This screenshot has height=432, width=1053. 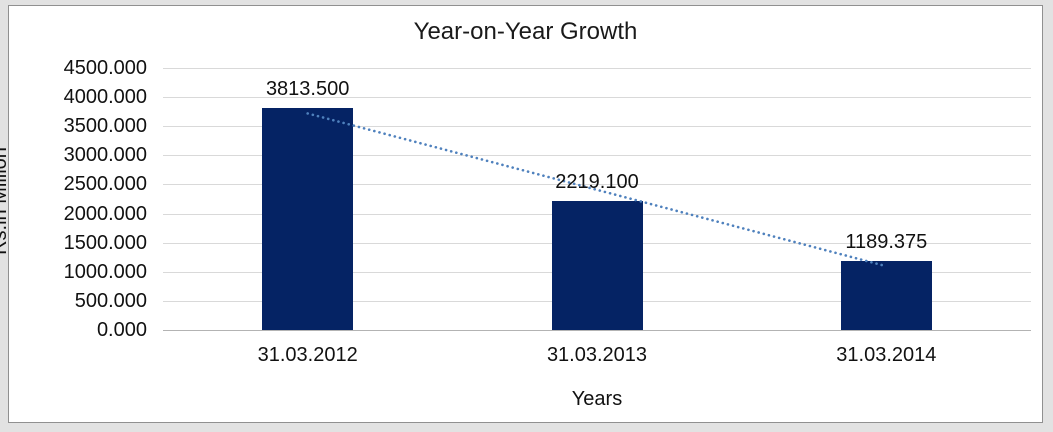 I want to click on y-tick-label: 4000.000, so click(x=105, y=97).